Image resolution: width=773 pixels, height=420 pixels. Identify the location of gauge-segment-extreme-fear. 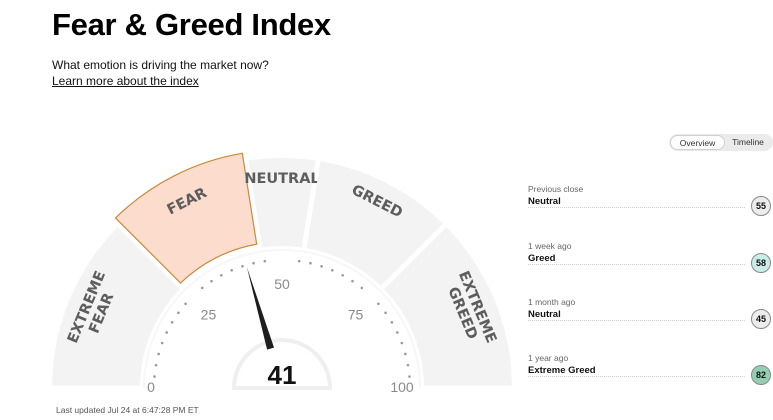
(116, 306).